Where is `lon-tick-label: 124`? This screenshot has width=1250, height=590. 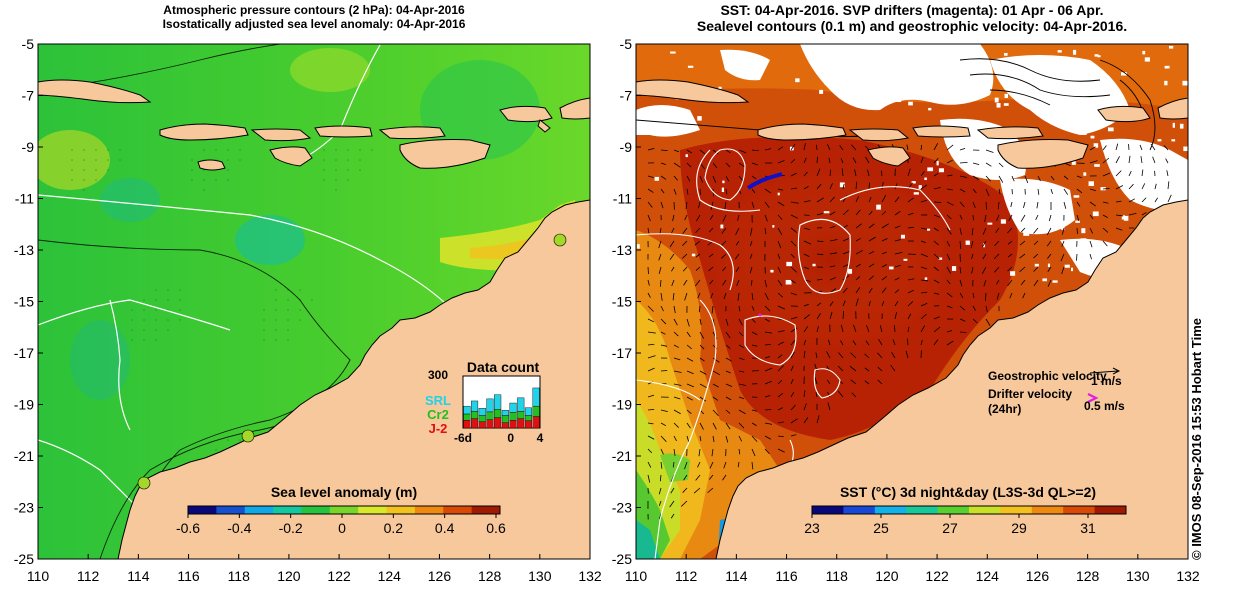
lon-tick-label: 124 is located at coordinates (390, 576).